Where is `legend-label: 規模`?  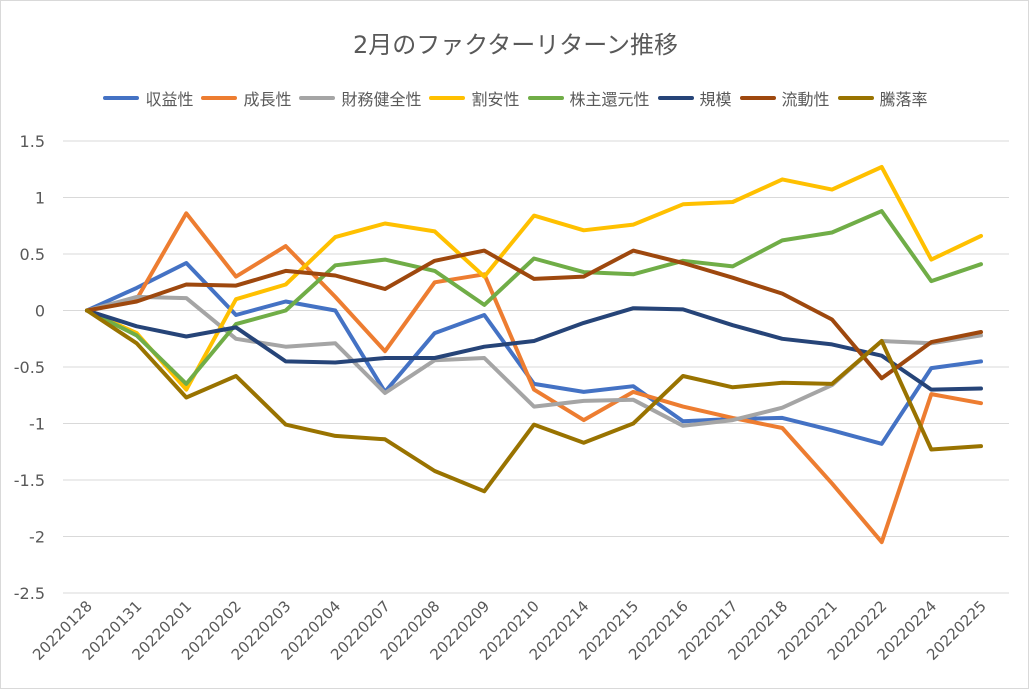
legend-label: 規模 is located at coordinates (715, 99).